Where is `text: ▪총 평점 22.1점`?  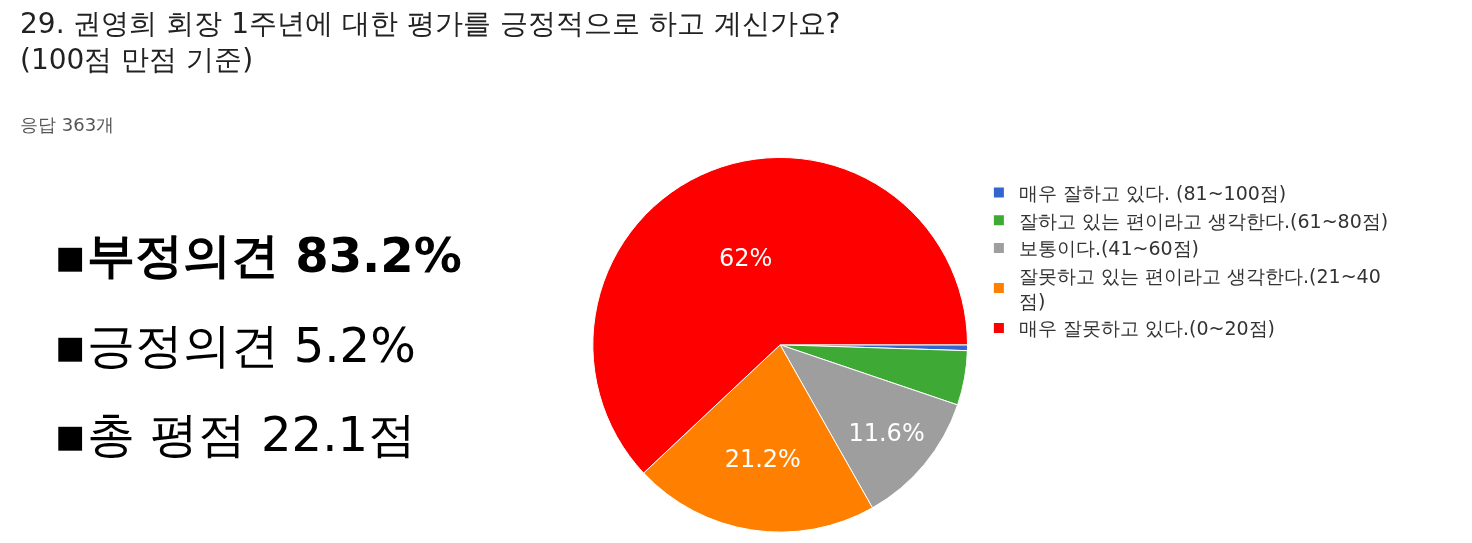
text: ▪총 평점 22.1점 is located at coordinates (235, 434).